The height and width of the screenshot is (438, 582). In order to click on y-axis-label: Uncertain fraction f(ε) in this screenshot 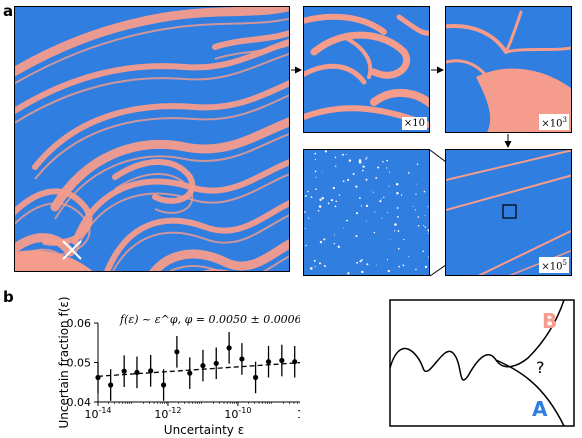, I will do `click(64, 362)`.